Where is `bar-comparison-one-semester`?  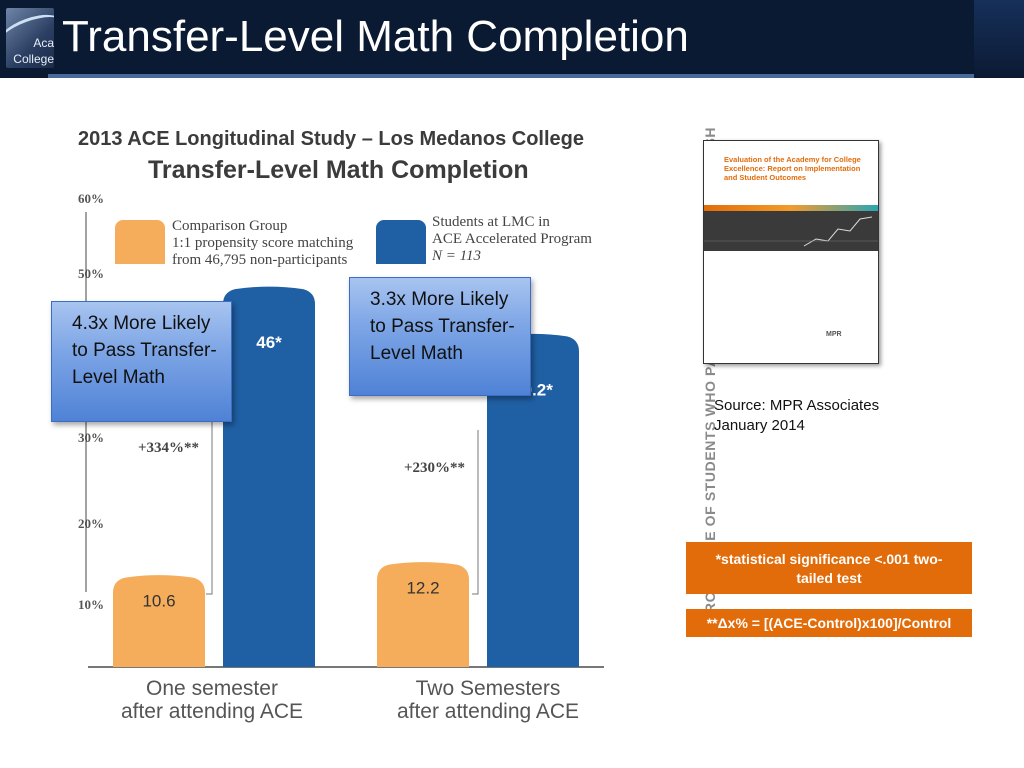
bar-comparison-one-semester is located at coordinates (159, 621).